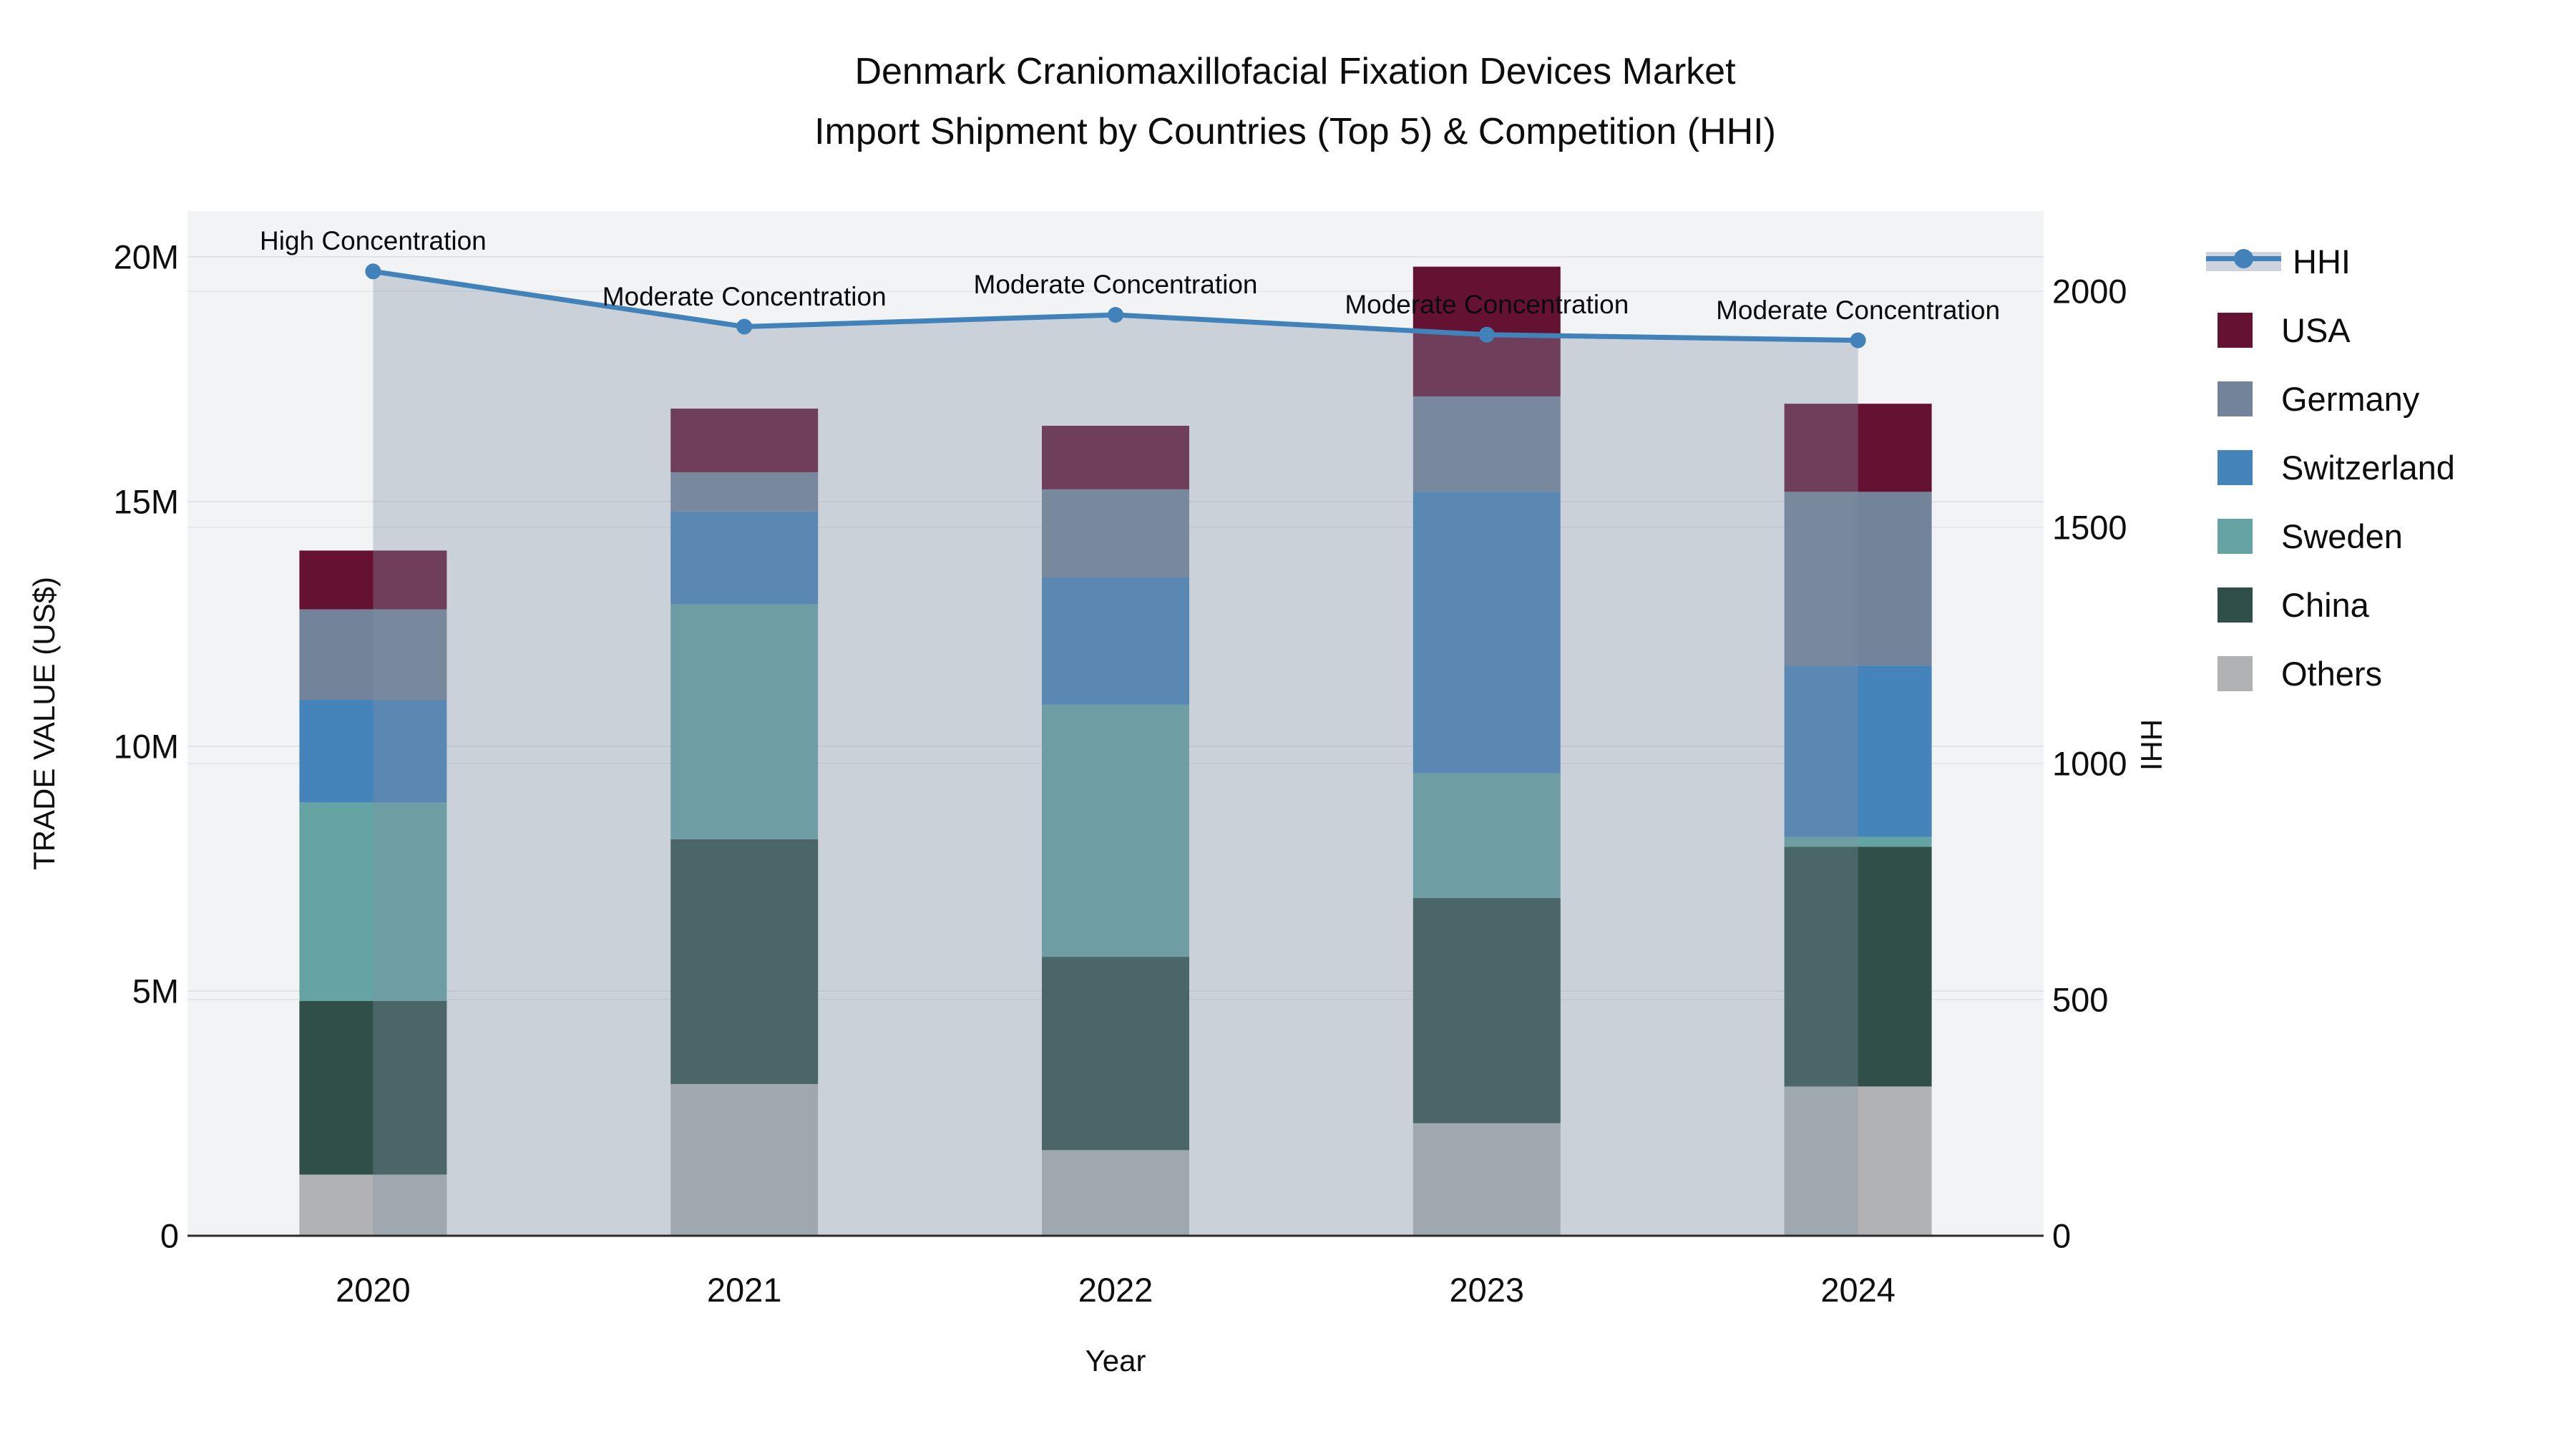 This screenshot has height=1449, width=2576. I want to click on legend-swatch-germany, so click(2235, 398).